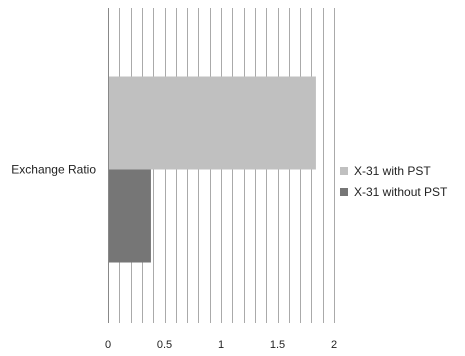 Image resolution: width=465 pixels, height=356 pixels. I want to click on legend: X-31 with PST X-31 without PST, so click(393, 181).